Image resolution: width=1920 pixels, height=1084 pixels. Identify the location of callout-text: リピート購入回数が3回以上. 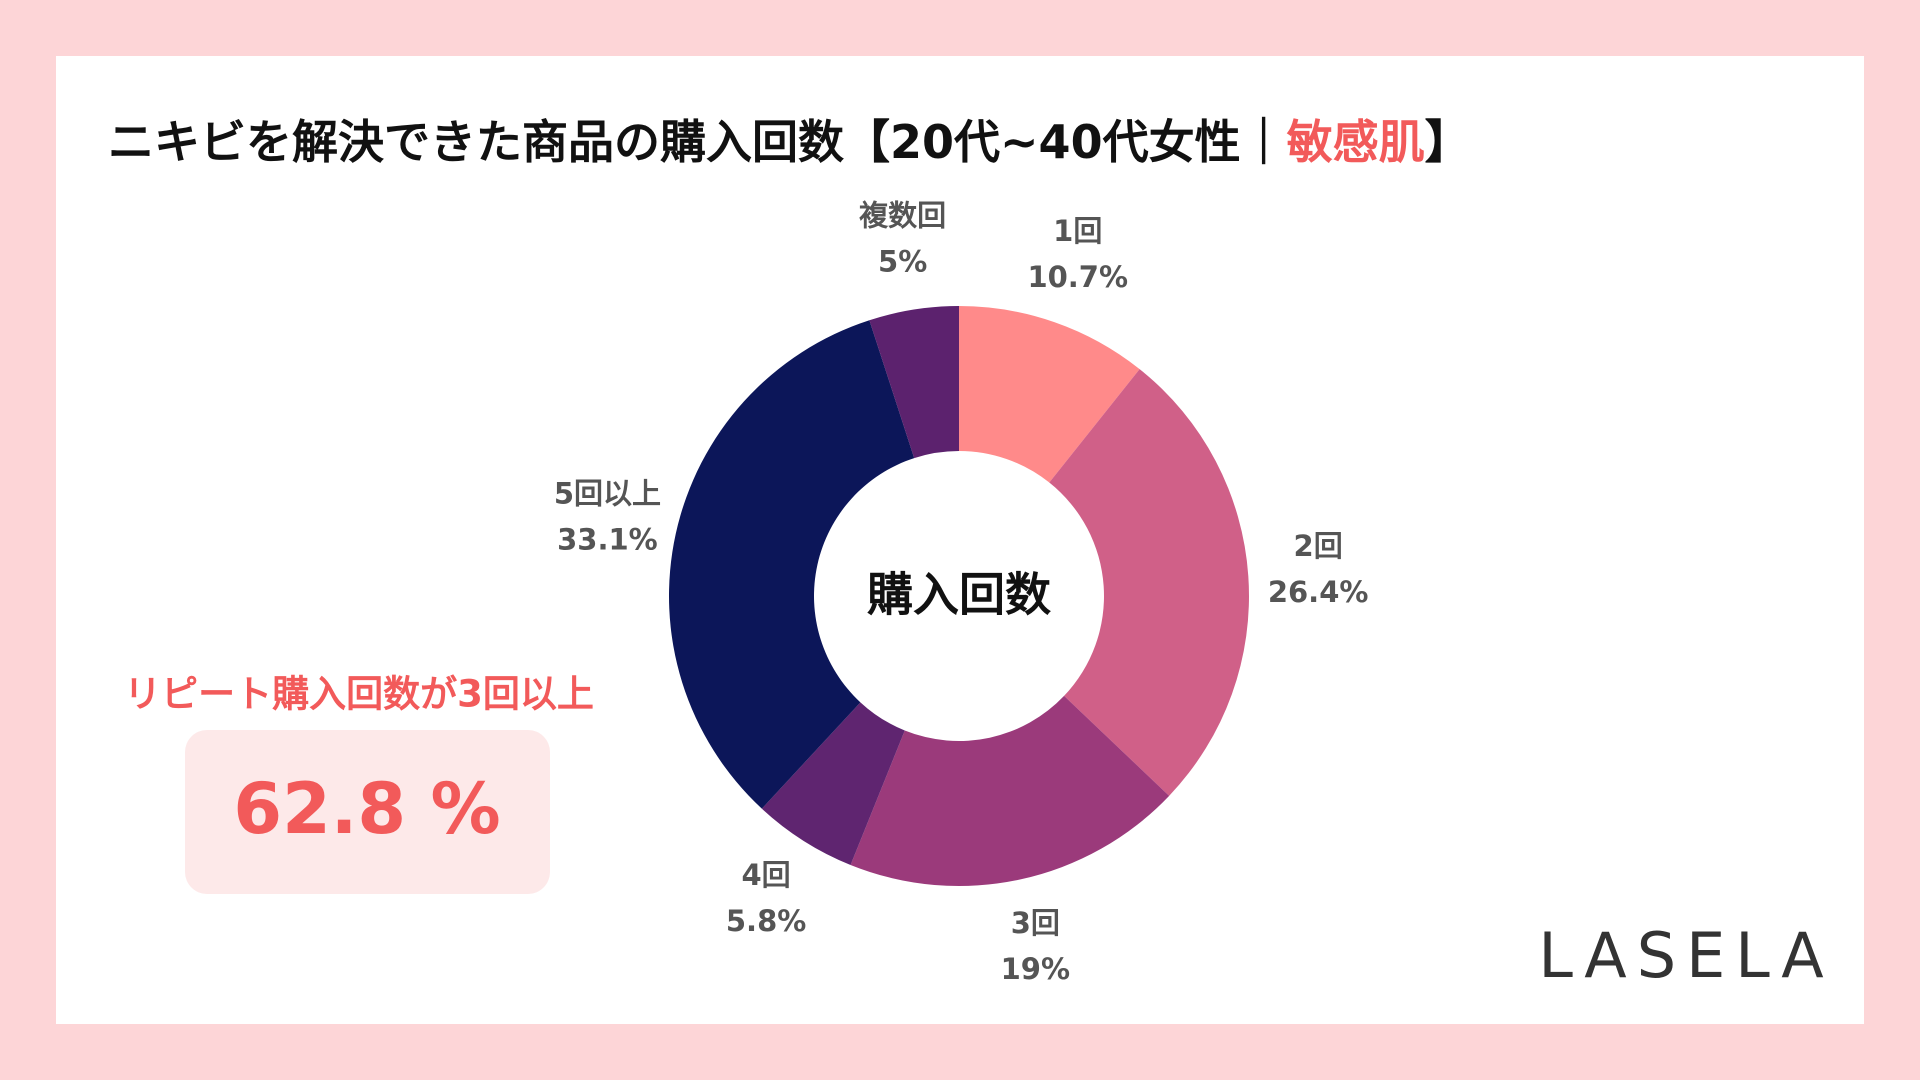
(359, 694).